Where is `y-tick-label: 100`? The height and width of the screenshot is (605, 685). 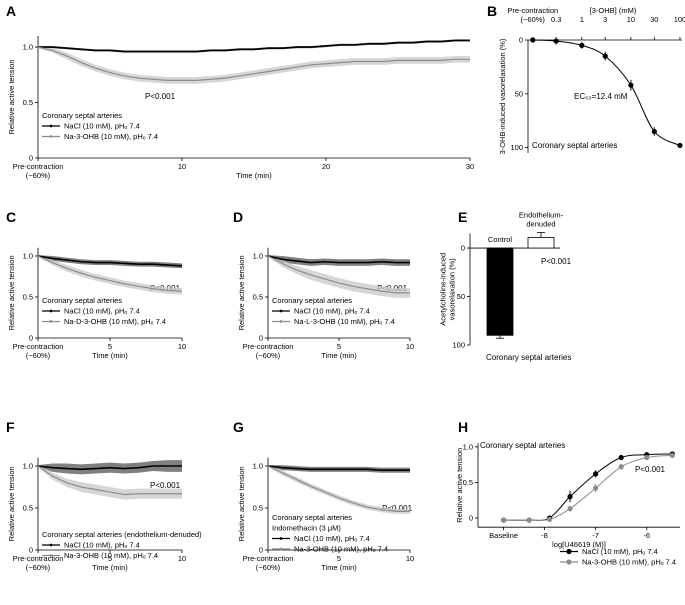 y-tick-label: 100 is located at coordinates (458, 345).